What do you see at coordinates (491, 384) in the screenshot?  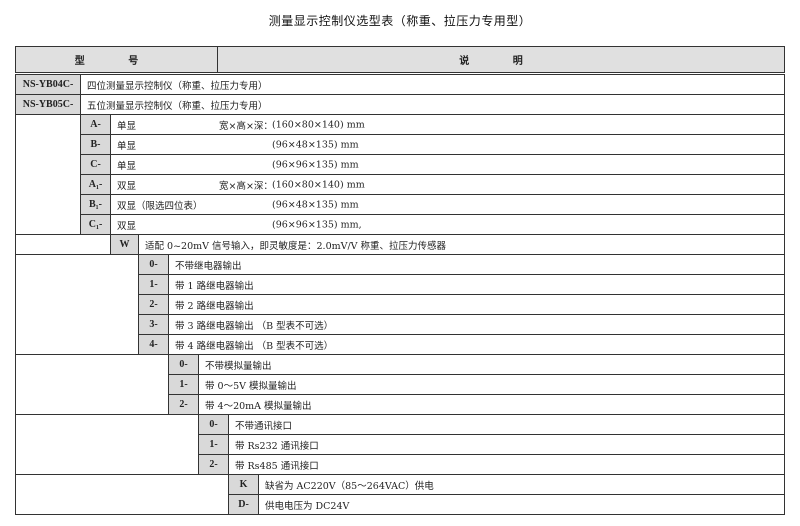 I see `analog-option-row: 带 0～5V 模拟量输出` at bounding box center [491, 384].